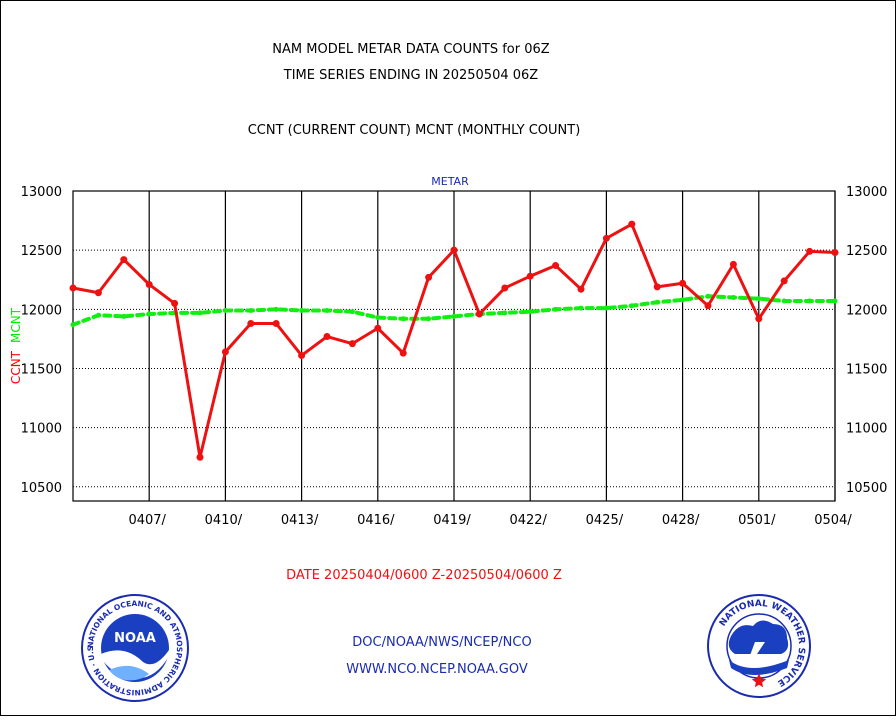 Image resolution: width=896 pixels, height=721 pixels. Describe the element at coordinates (410, 49) in the screenshot. I see `chart-title-line1: NAM MODEL METAR DATA COUNTS for 06Z` at that location.